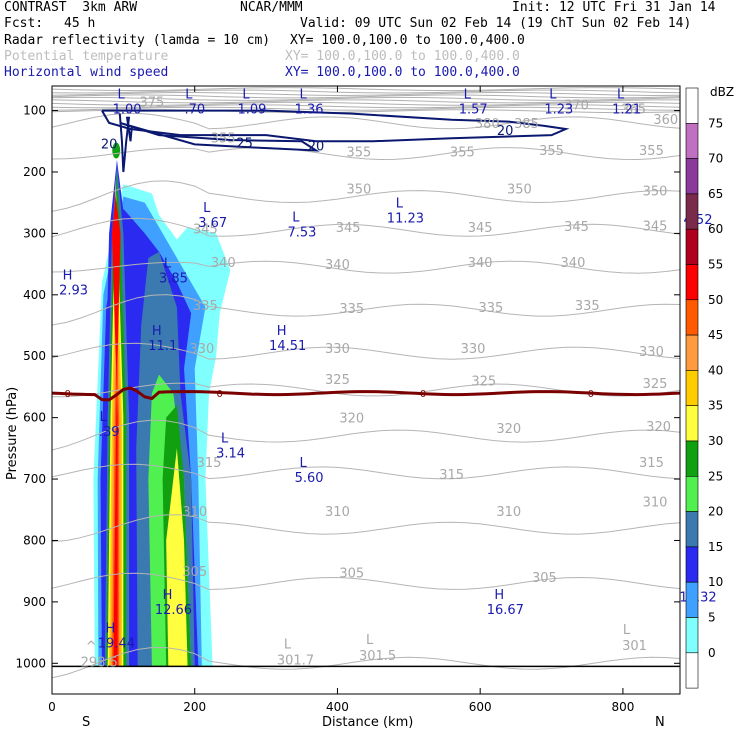  I want to click on extremum-value: 7.53, so click(301, 232).